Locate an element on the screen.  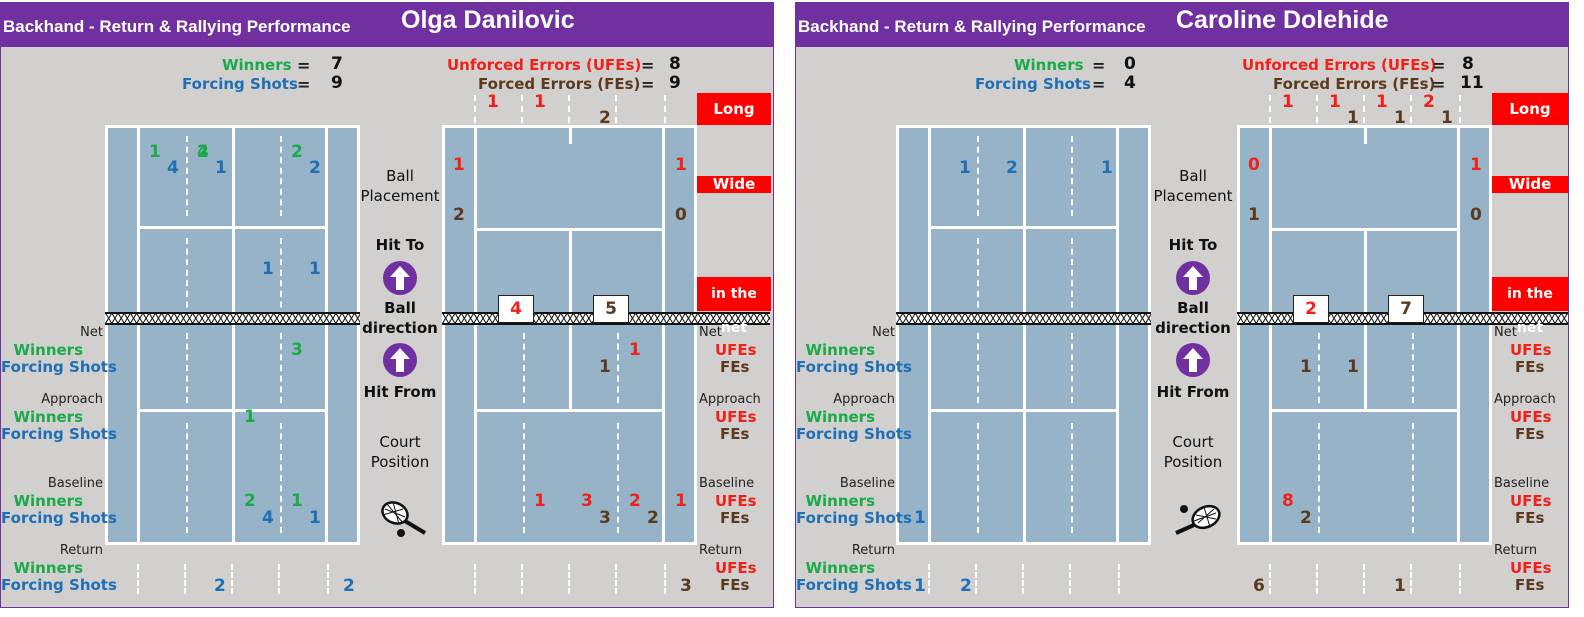
tennis-racket-icon is located at coordinates (1197, 521).